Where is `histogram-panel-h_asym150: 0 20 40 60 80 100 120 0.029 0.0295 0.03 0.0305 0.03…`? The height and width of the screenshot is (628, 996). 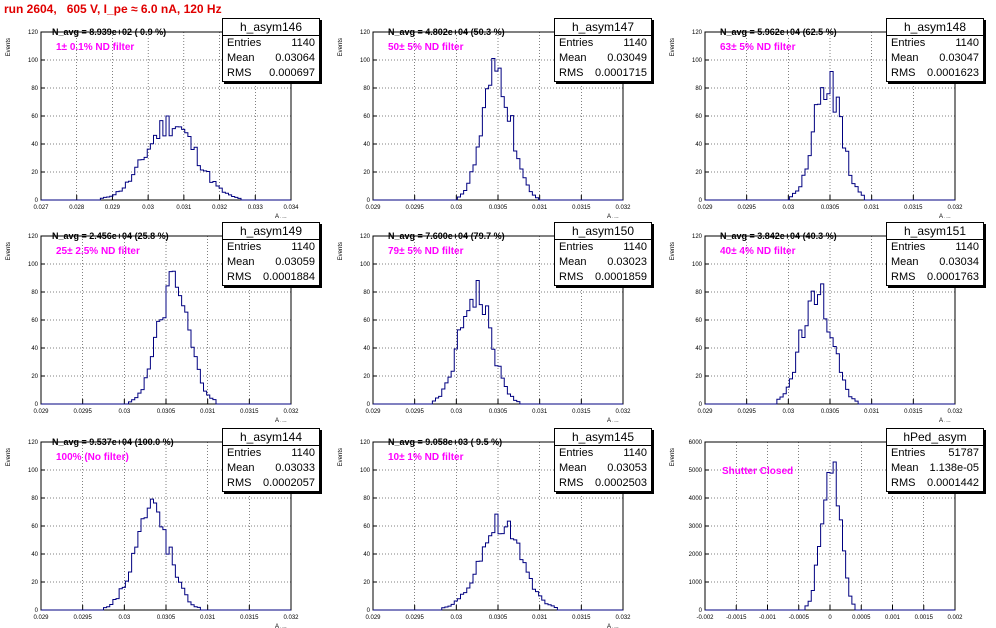 histogram-panel-h_asym150: 0 20 40 60 80 100 120 0.029 0.0295 0.03 0.0305 0.03… is located at coordinates (492, 322).